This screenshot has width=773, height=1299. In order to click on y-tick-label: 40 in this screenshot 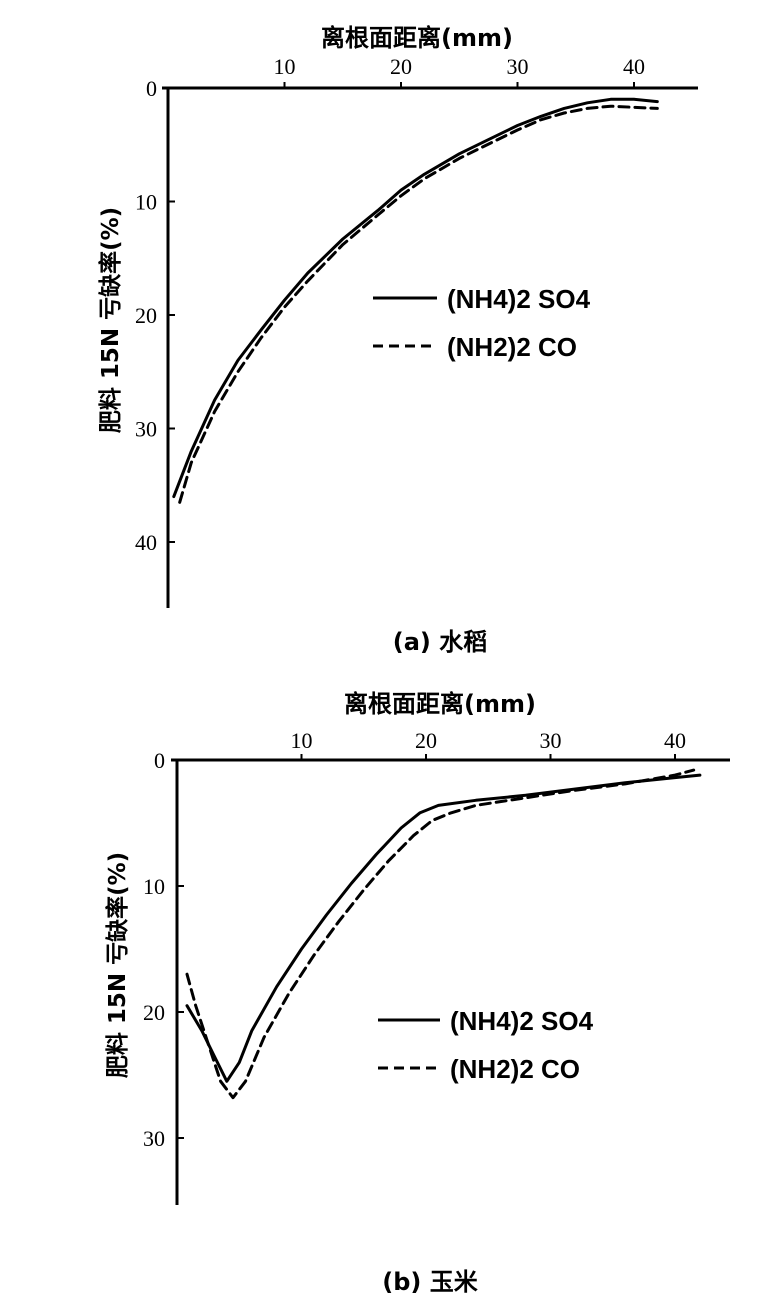, I will do `click(146, 542)`.